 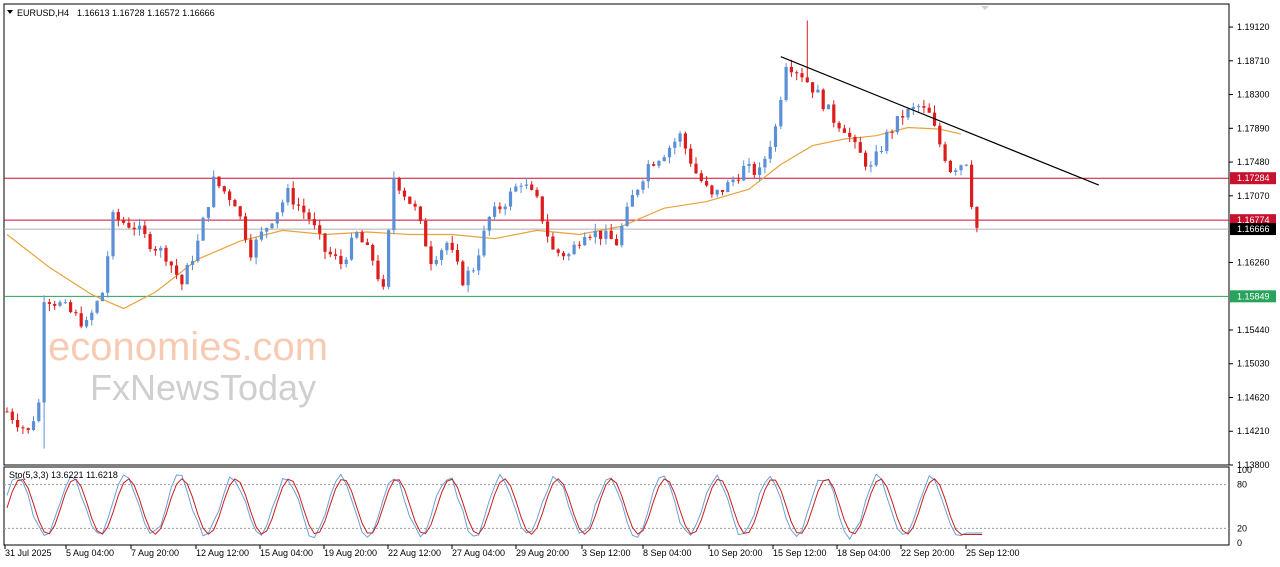 I want to click on resistance-trendline, so click(x=940, y=121).